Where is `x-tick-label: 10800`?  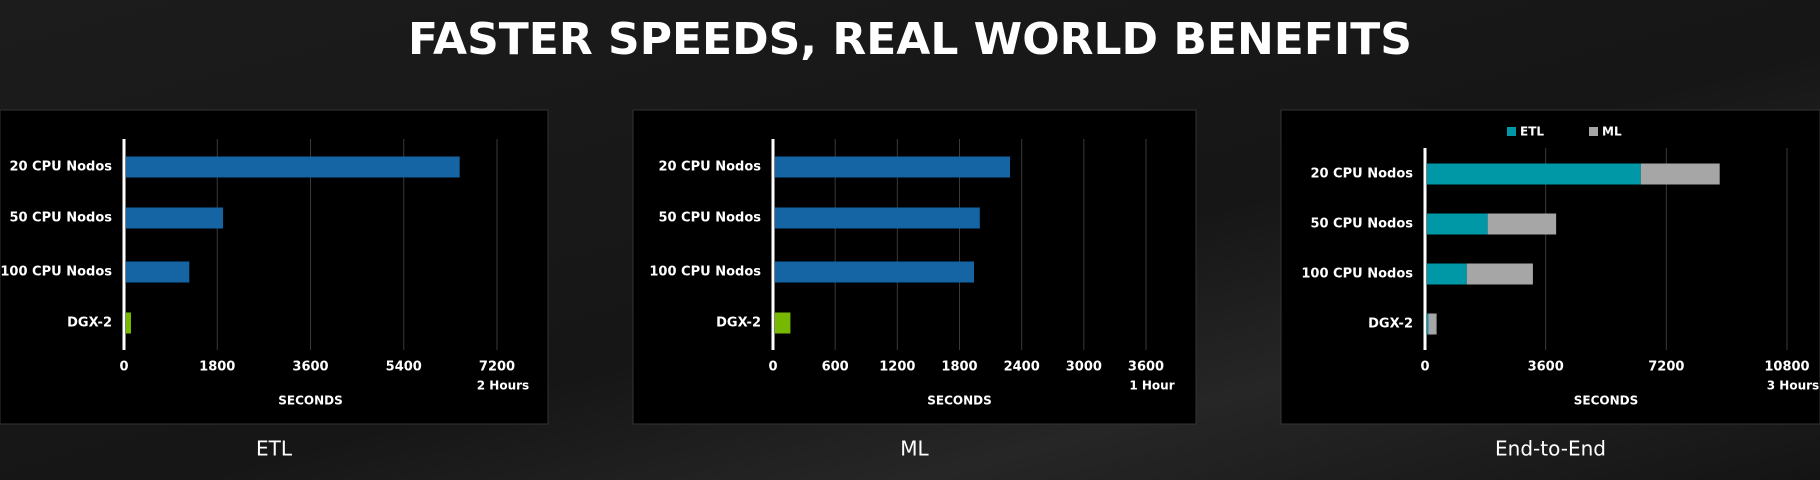
x-tick-label: 10800 is located at coordinates (1786, 367).